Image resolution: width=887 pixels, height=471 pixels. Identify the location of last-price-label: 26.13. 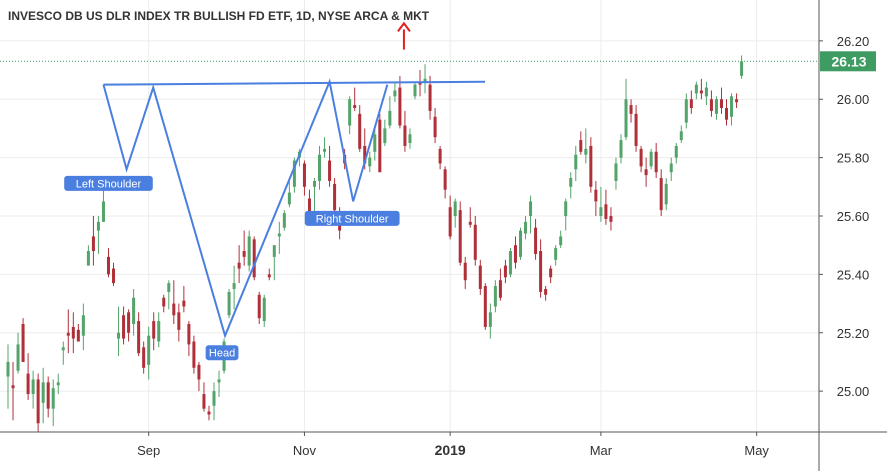
(848, 61).